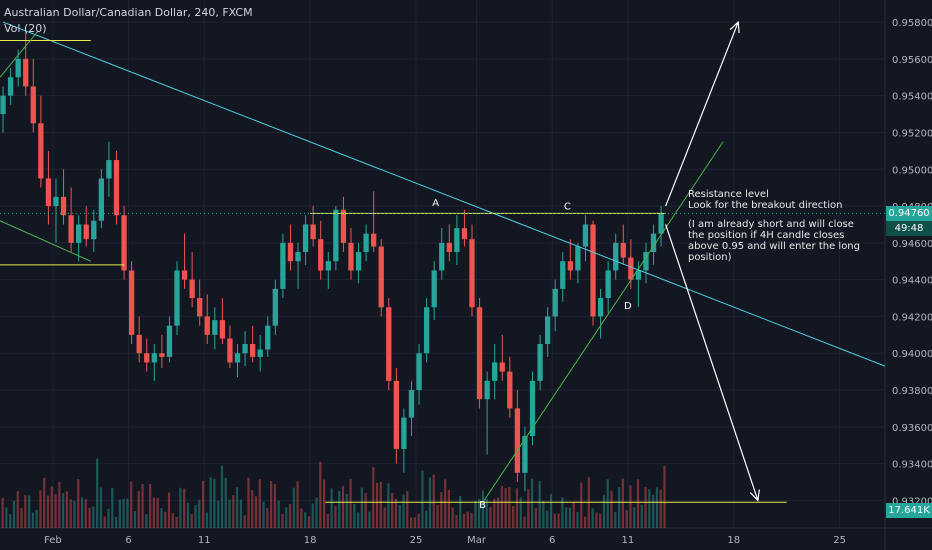 The image size is (932, 550). Describe the element at coordinates (25, 28) in the screenshot. I see `volume-indicator-label: Vol (20)` at that location.